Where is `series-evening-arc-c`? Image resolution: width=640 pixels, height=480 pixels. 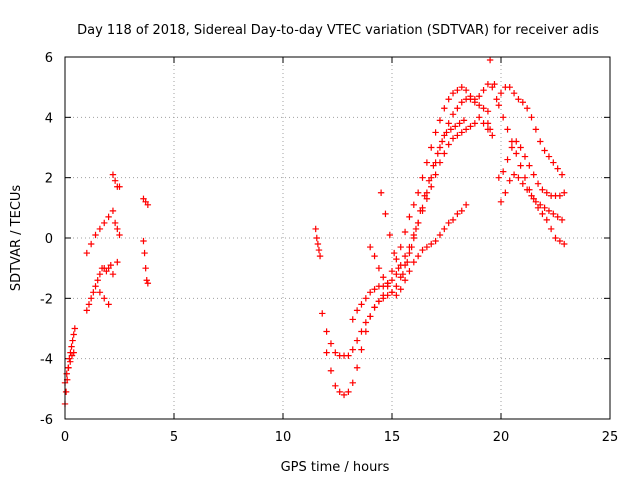 series-evening-arc-c is located at coordinates (531, 168).